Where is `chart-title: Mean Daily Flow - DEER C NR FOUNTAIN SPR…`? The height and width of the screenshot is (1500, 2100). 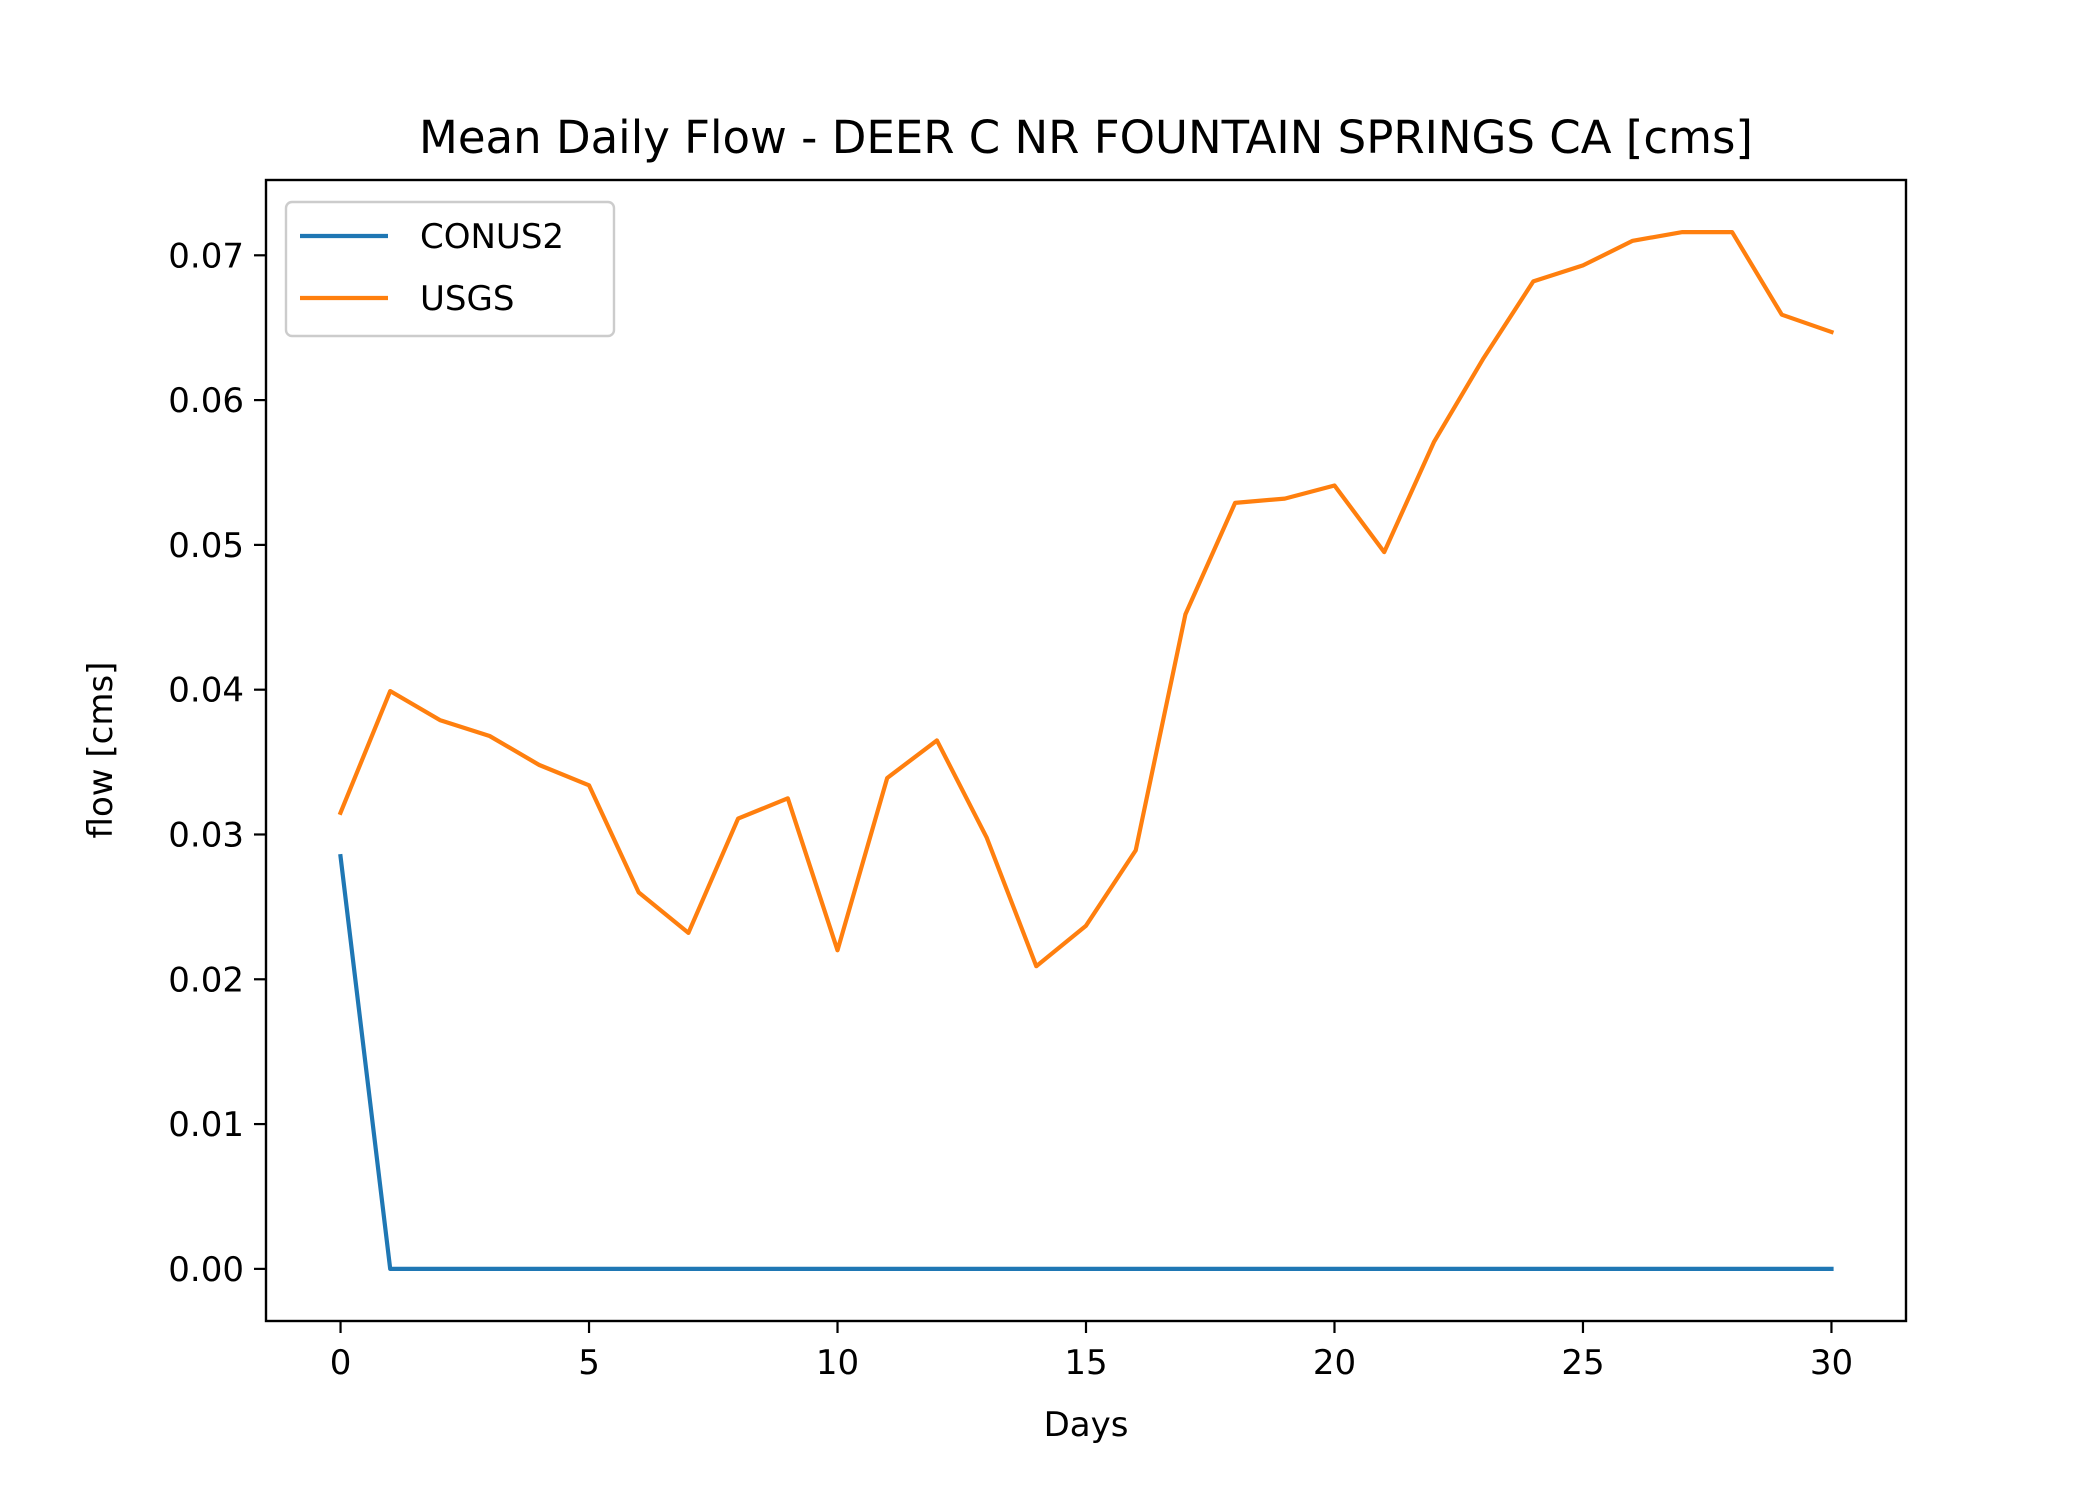
chart-title: Mean Daily Flow - DEER C NR FOUNTAIN SPR… is located at coordinates (1086, 137).